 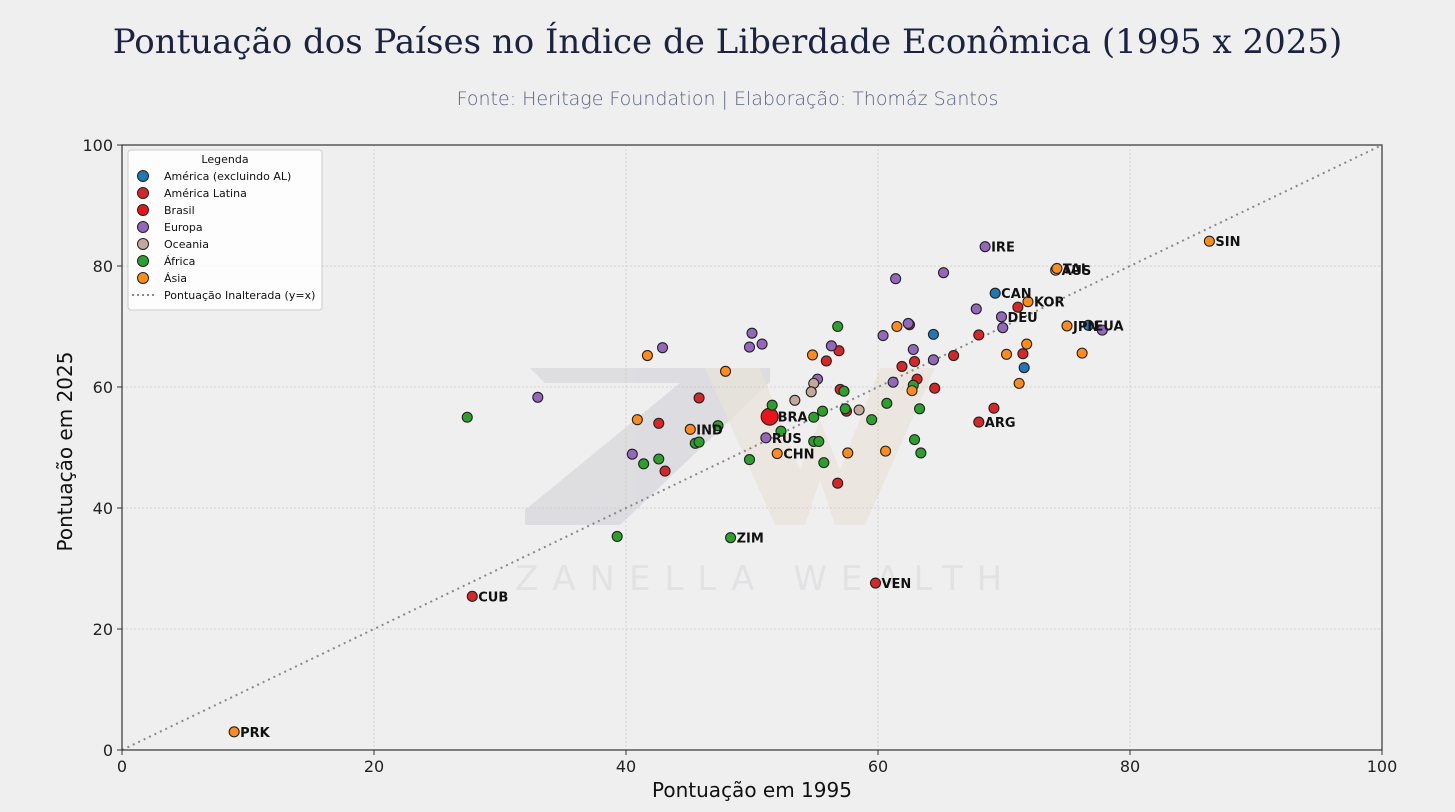 What do you see at coordinates (765, 483) in the screenshot?
I see `watermark: ZANELLA WEALTH` at bounding box center [765, 483].